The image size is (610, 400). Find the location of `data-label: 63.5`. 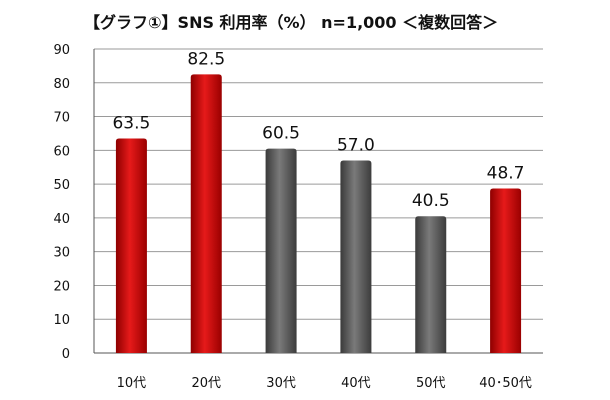

data-label: 63.5 is located at coordinates (131, 124).